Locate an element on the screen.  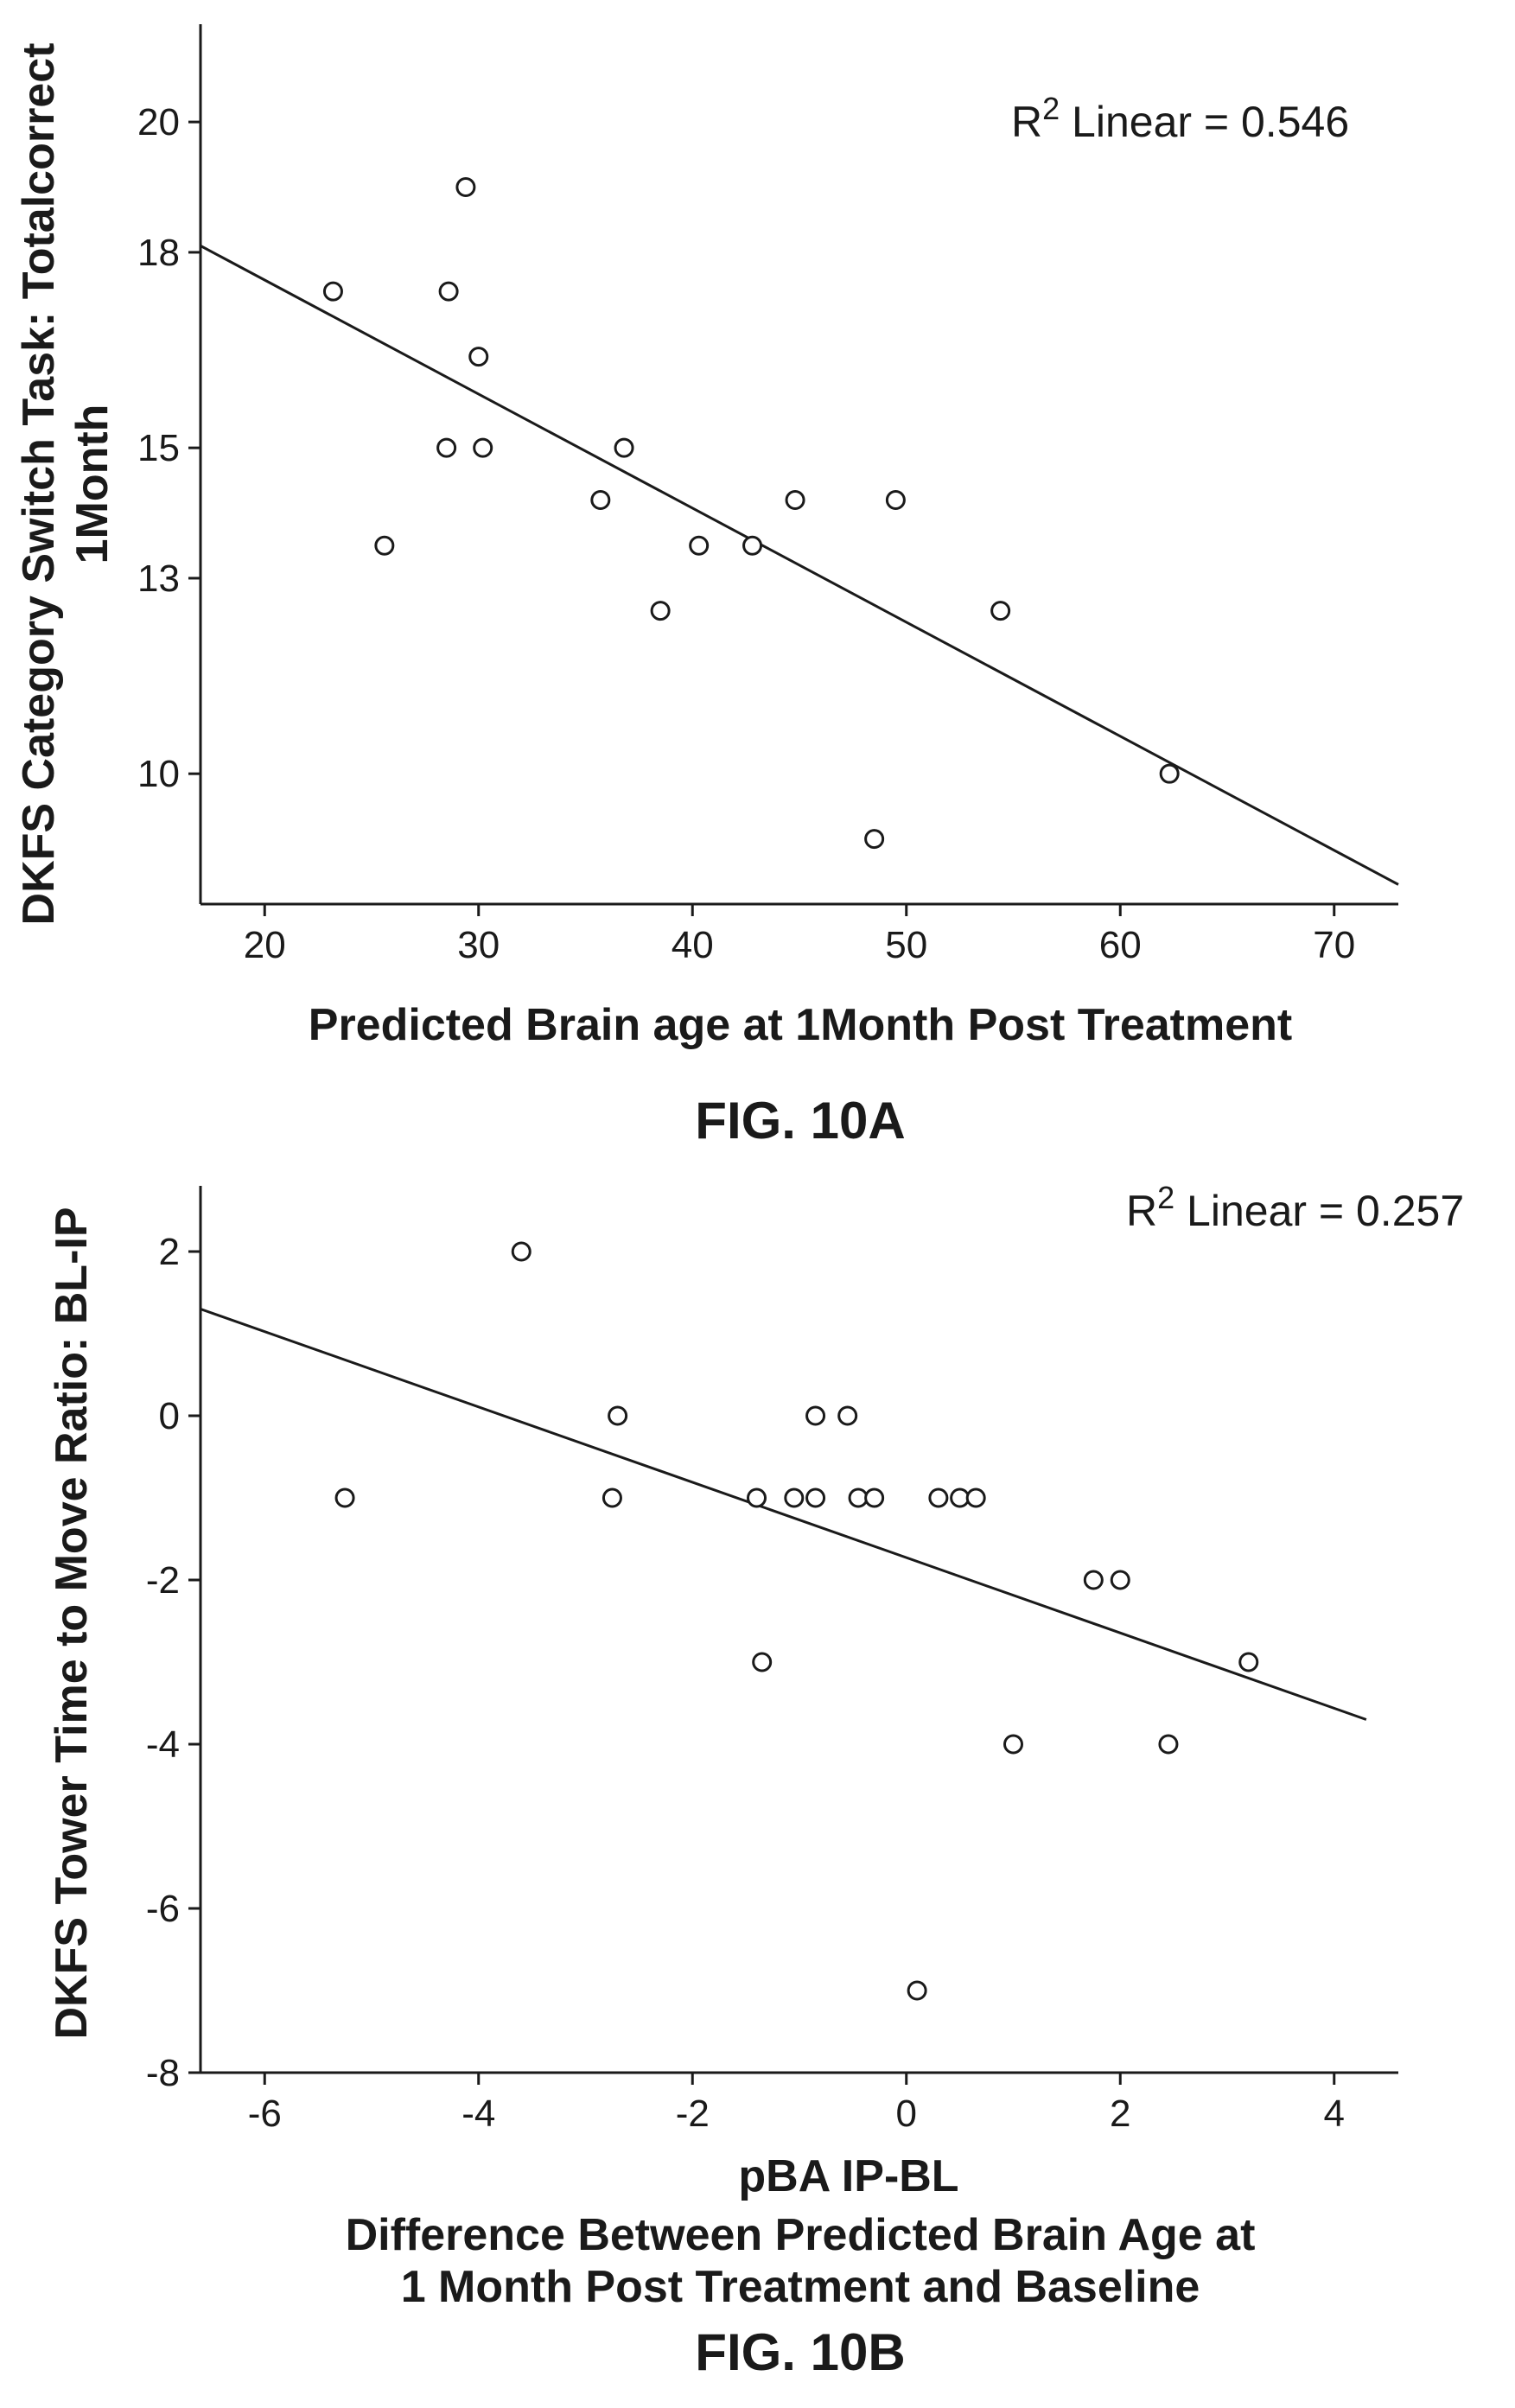
x-tick-label-a: 50 is located at coordinates (906, 945).